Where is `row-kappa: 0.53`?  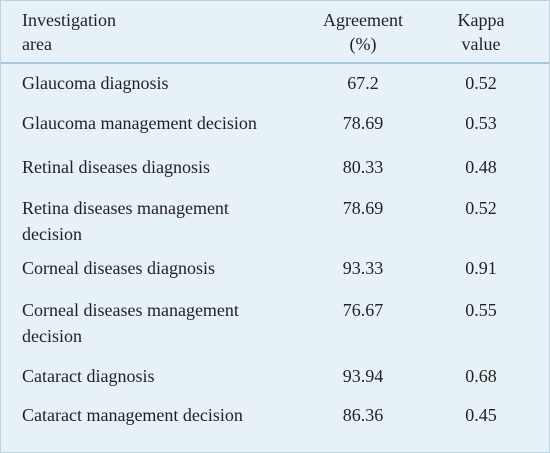
row-kappa: 0.53 is located at coordinates (481, 123).